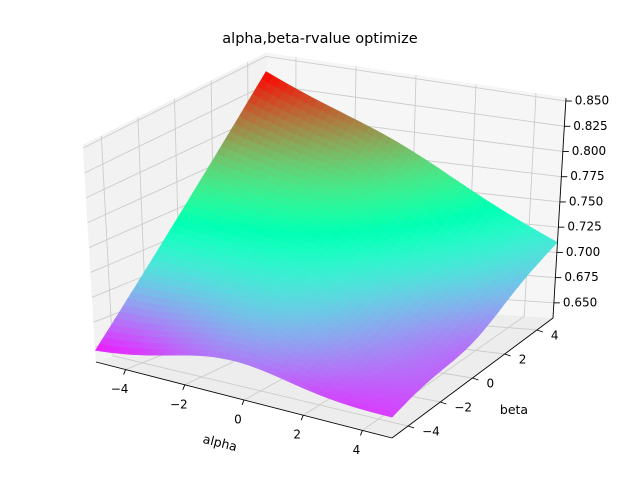  I want to click on z-tick-label: 0.775, so click(587, 176).